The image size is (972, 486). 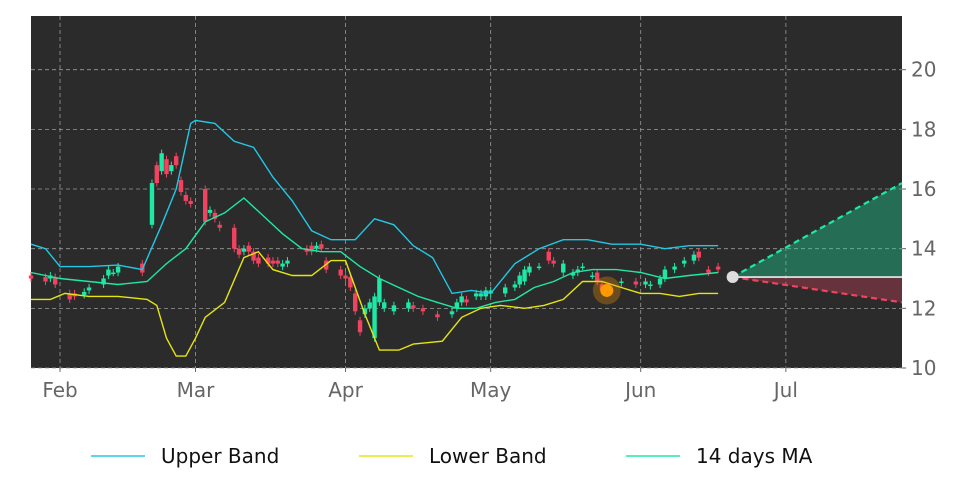 I want to click on forecast-upper-line, so click(x=817, y=230).